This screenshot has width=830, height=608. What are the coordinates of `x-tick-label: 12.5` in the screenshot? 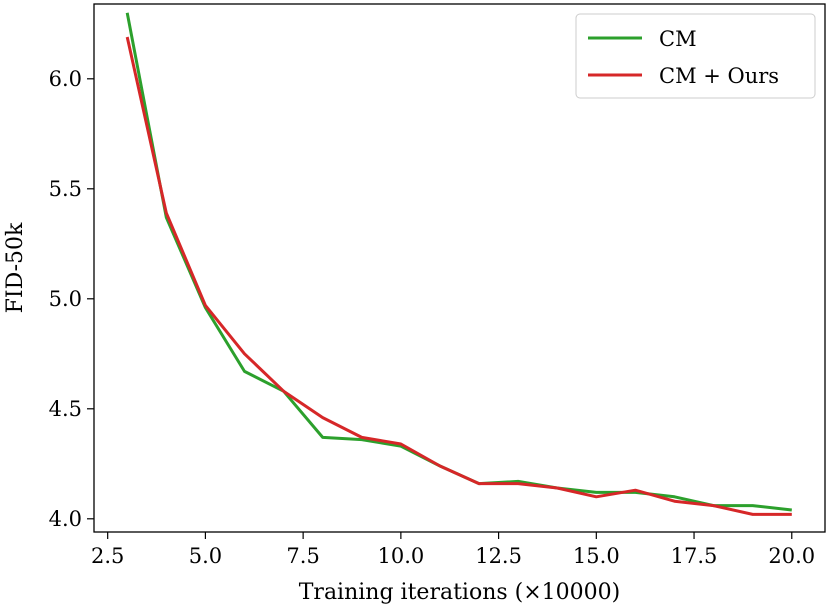 It's located at (498, 556).